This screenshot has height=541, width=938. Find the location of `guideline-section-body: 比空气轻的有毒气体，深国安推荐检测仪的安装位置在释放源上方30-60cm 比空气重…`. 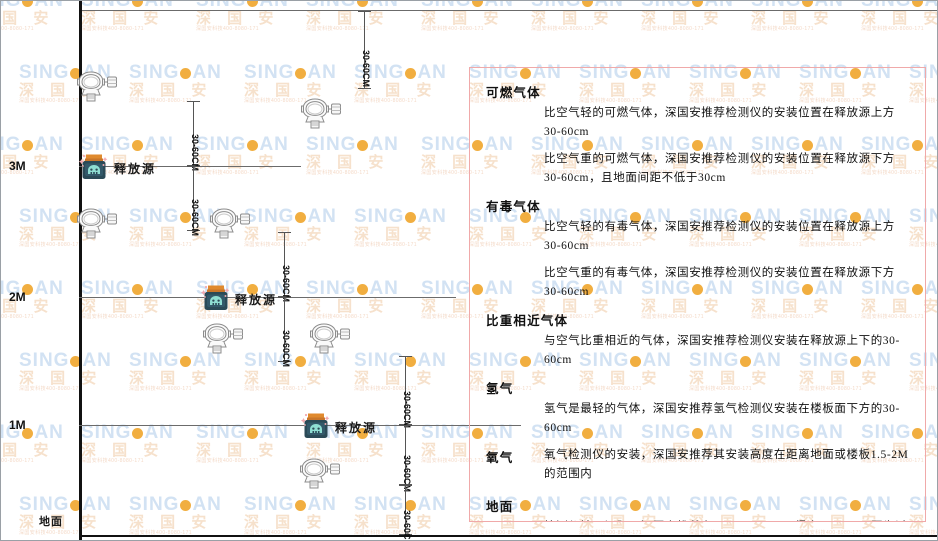

guideline-section-body: 比空气轻的有毒气体，深国安推荐检测仪的安装位置在释放源上方30-60cm 比空气重… is located at coordinates (727, 260).